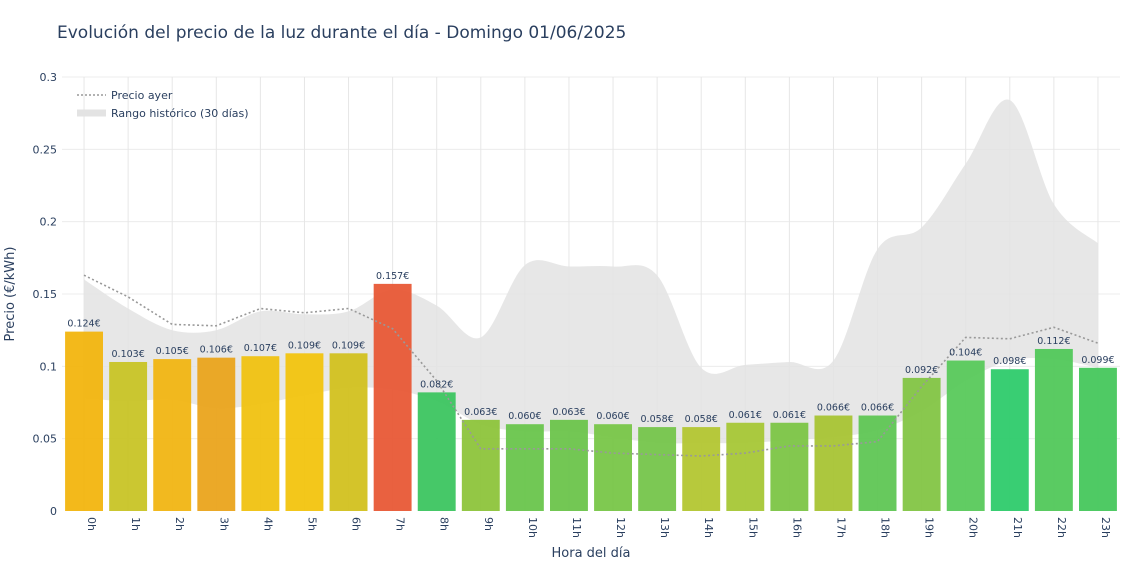 The width and height of the screenshot is (1140, 570). What do you see at coordinates (180, 113) in the screenshot?
I see `legend-label-range: Rango histórico (30 días)` at bounding box center [180, 113].